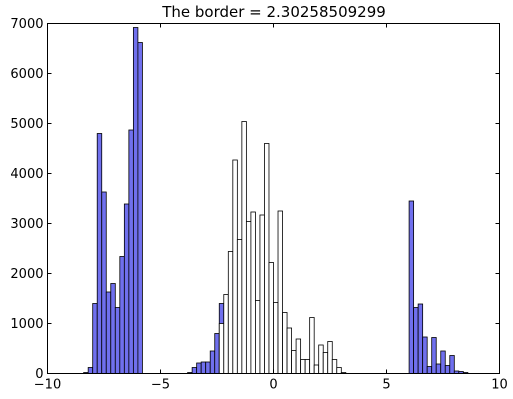 This screenshot has width=513, height=399. I want to click on y-tick-label: 4000, so click(26, 174).